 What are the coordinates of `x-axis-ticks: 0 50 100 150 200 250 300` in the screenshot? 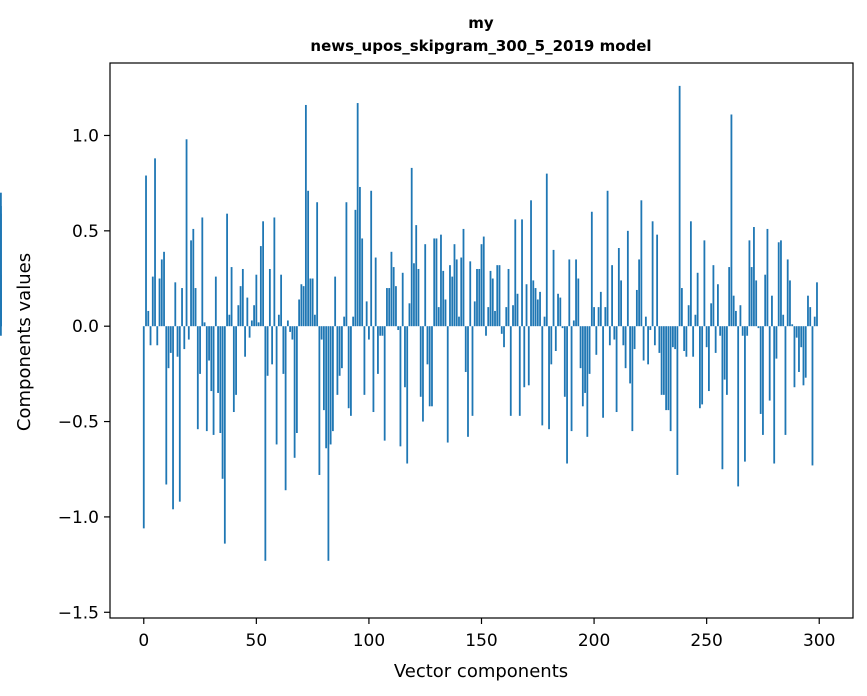 It's located at (486, 634).